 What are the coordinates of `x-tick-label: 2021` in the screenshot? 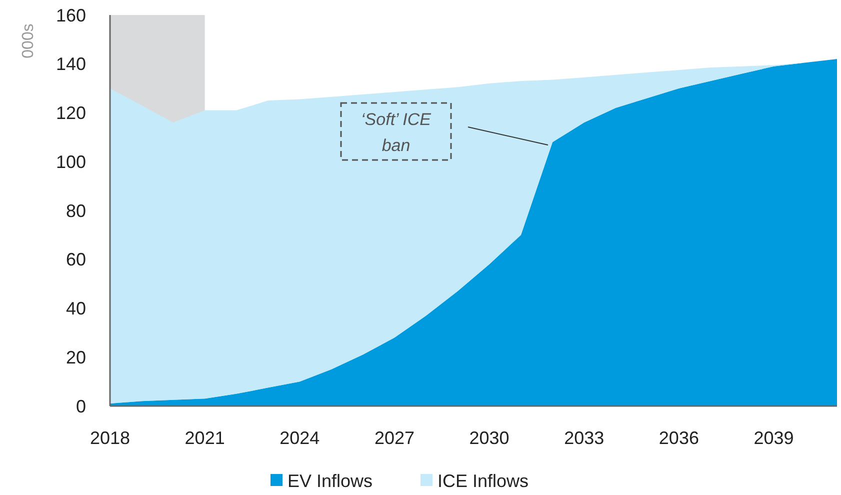 It's located at (204, 438).